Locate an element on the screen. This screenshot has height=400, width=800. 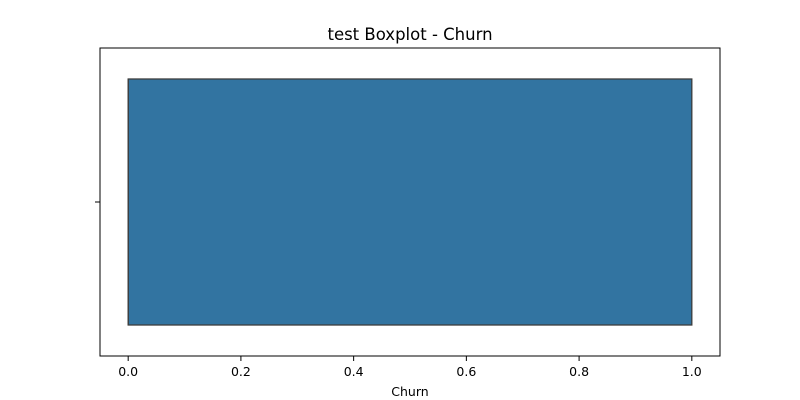
x-axis-tick-label: 0.2 is located at coordinates (241, 371).